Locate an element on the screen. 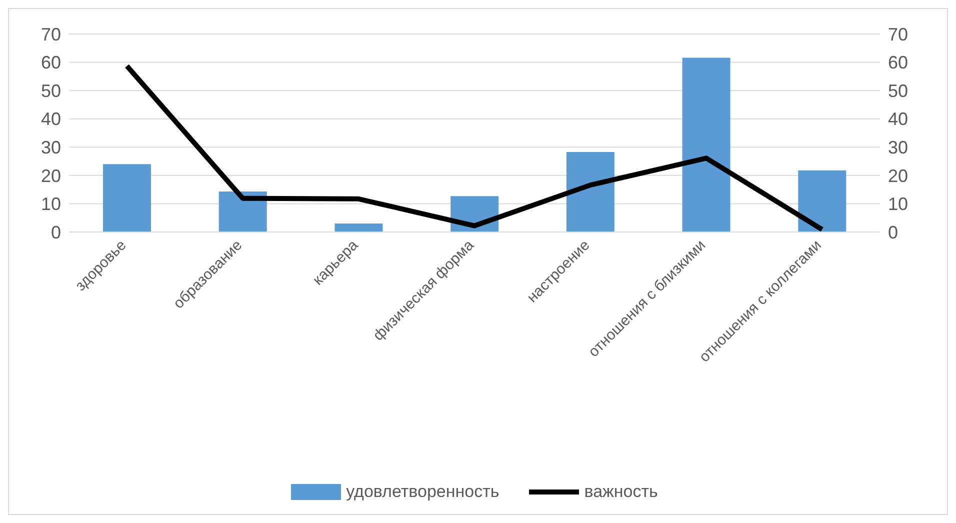 The image size is (956, 523). legend-label: удовлетворенность is located at coordinates (423, 492).